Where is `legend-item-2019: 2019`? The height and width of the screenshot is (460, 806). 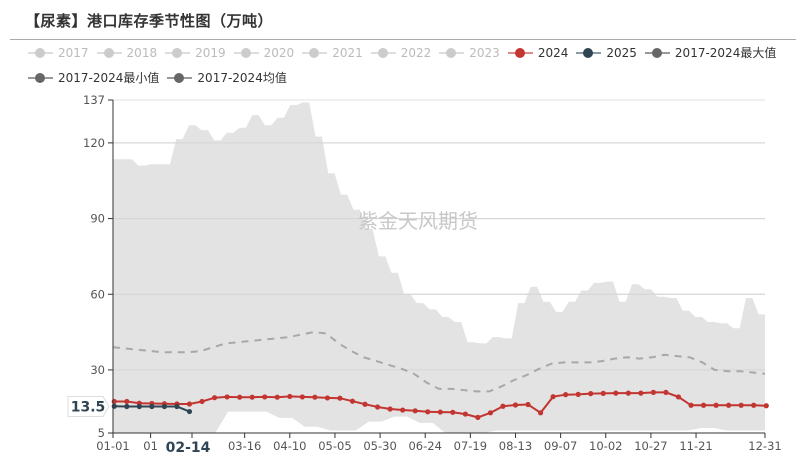
legend-item-2019: 2019 is located at coordinates (195, 53).